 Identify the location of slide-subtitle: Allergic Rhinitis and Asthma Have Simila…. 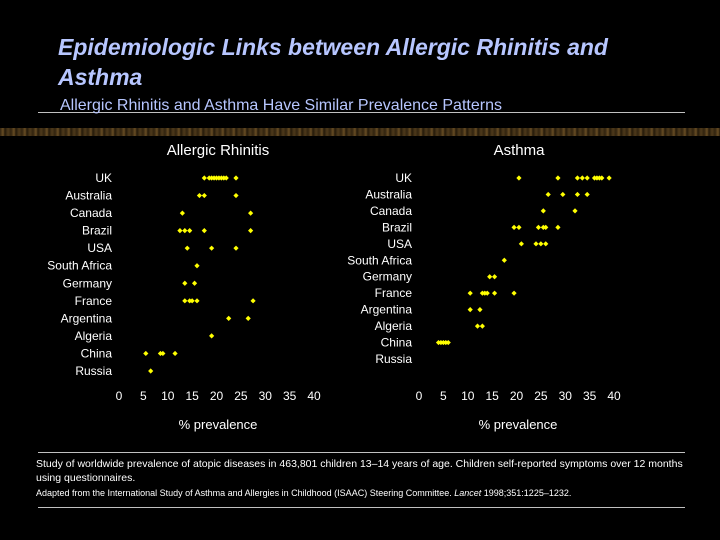
(281, 105).